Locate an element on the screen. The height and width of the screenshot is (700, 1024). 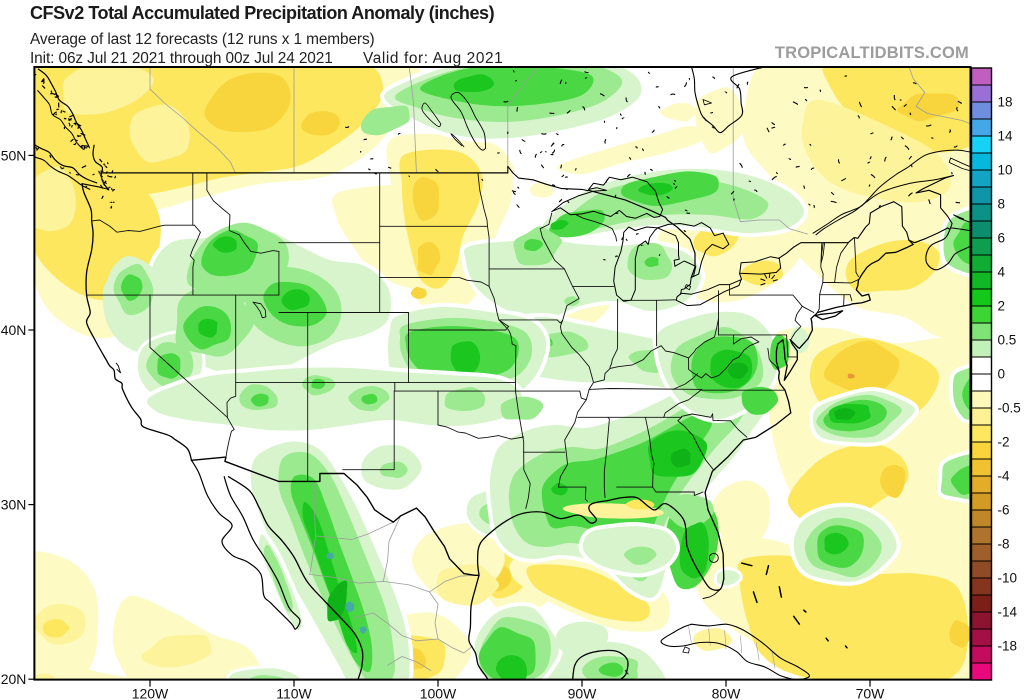
svg-text: 70W is located at coordinates (871, 693).